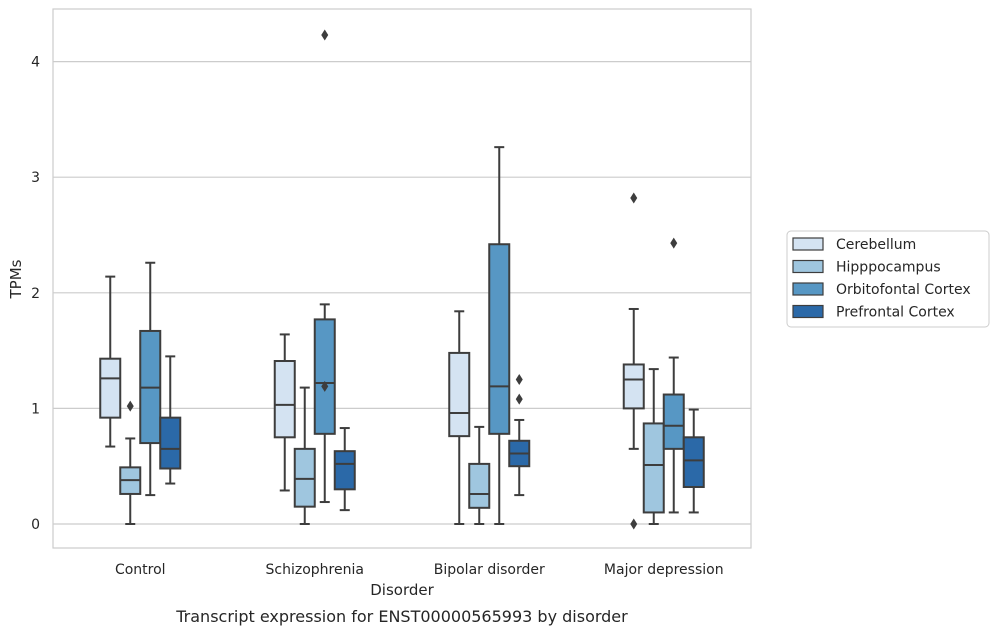  What do you see at coordinates (664, 570) in the screenshot?
I see `x-tick-label: Major depression` at bounding box center [664, 570].